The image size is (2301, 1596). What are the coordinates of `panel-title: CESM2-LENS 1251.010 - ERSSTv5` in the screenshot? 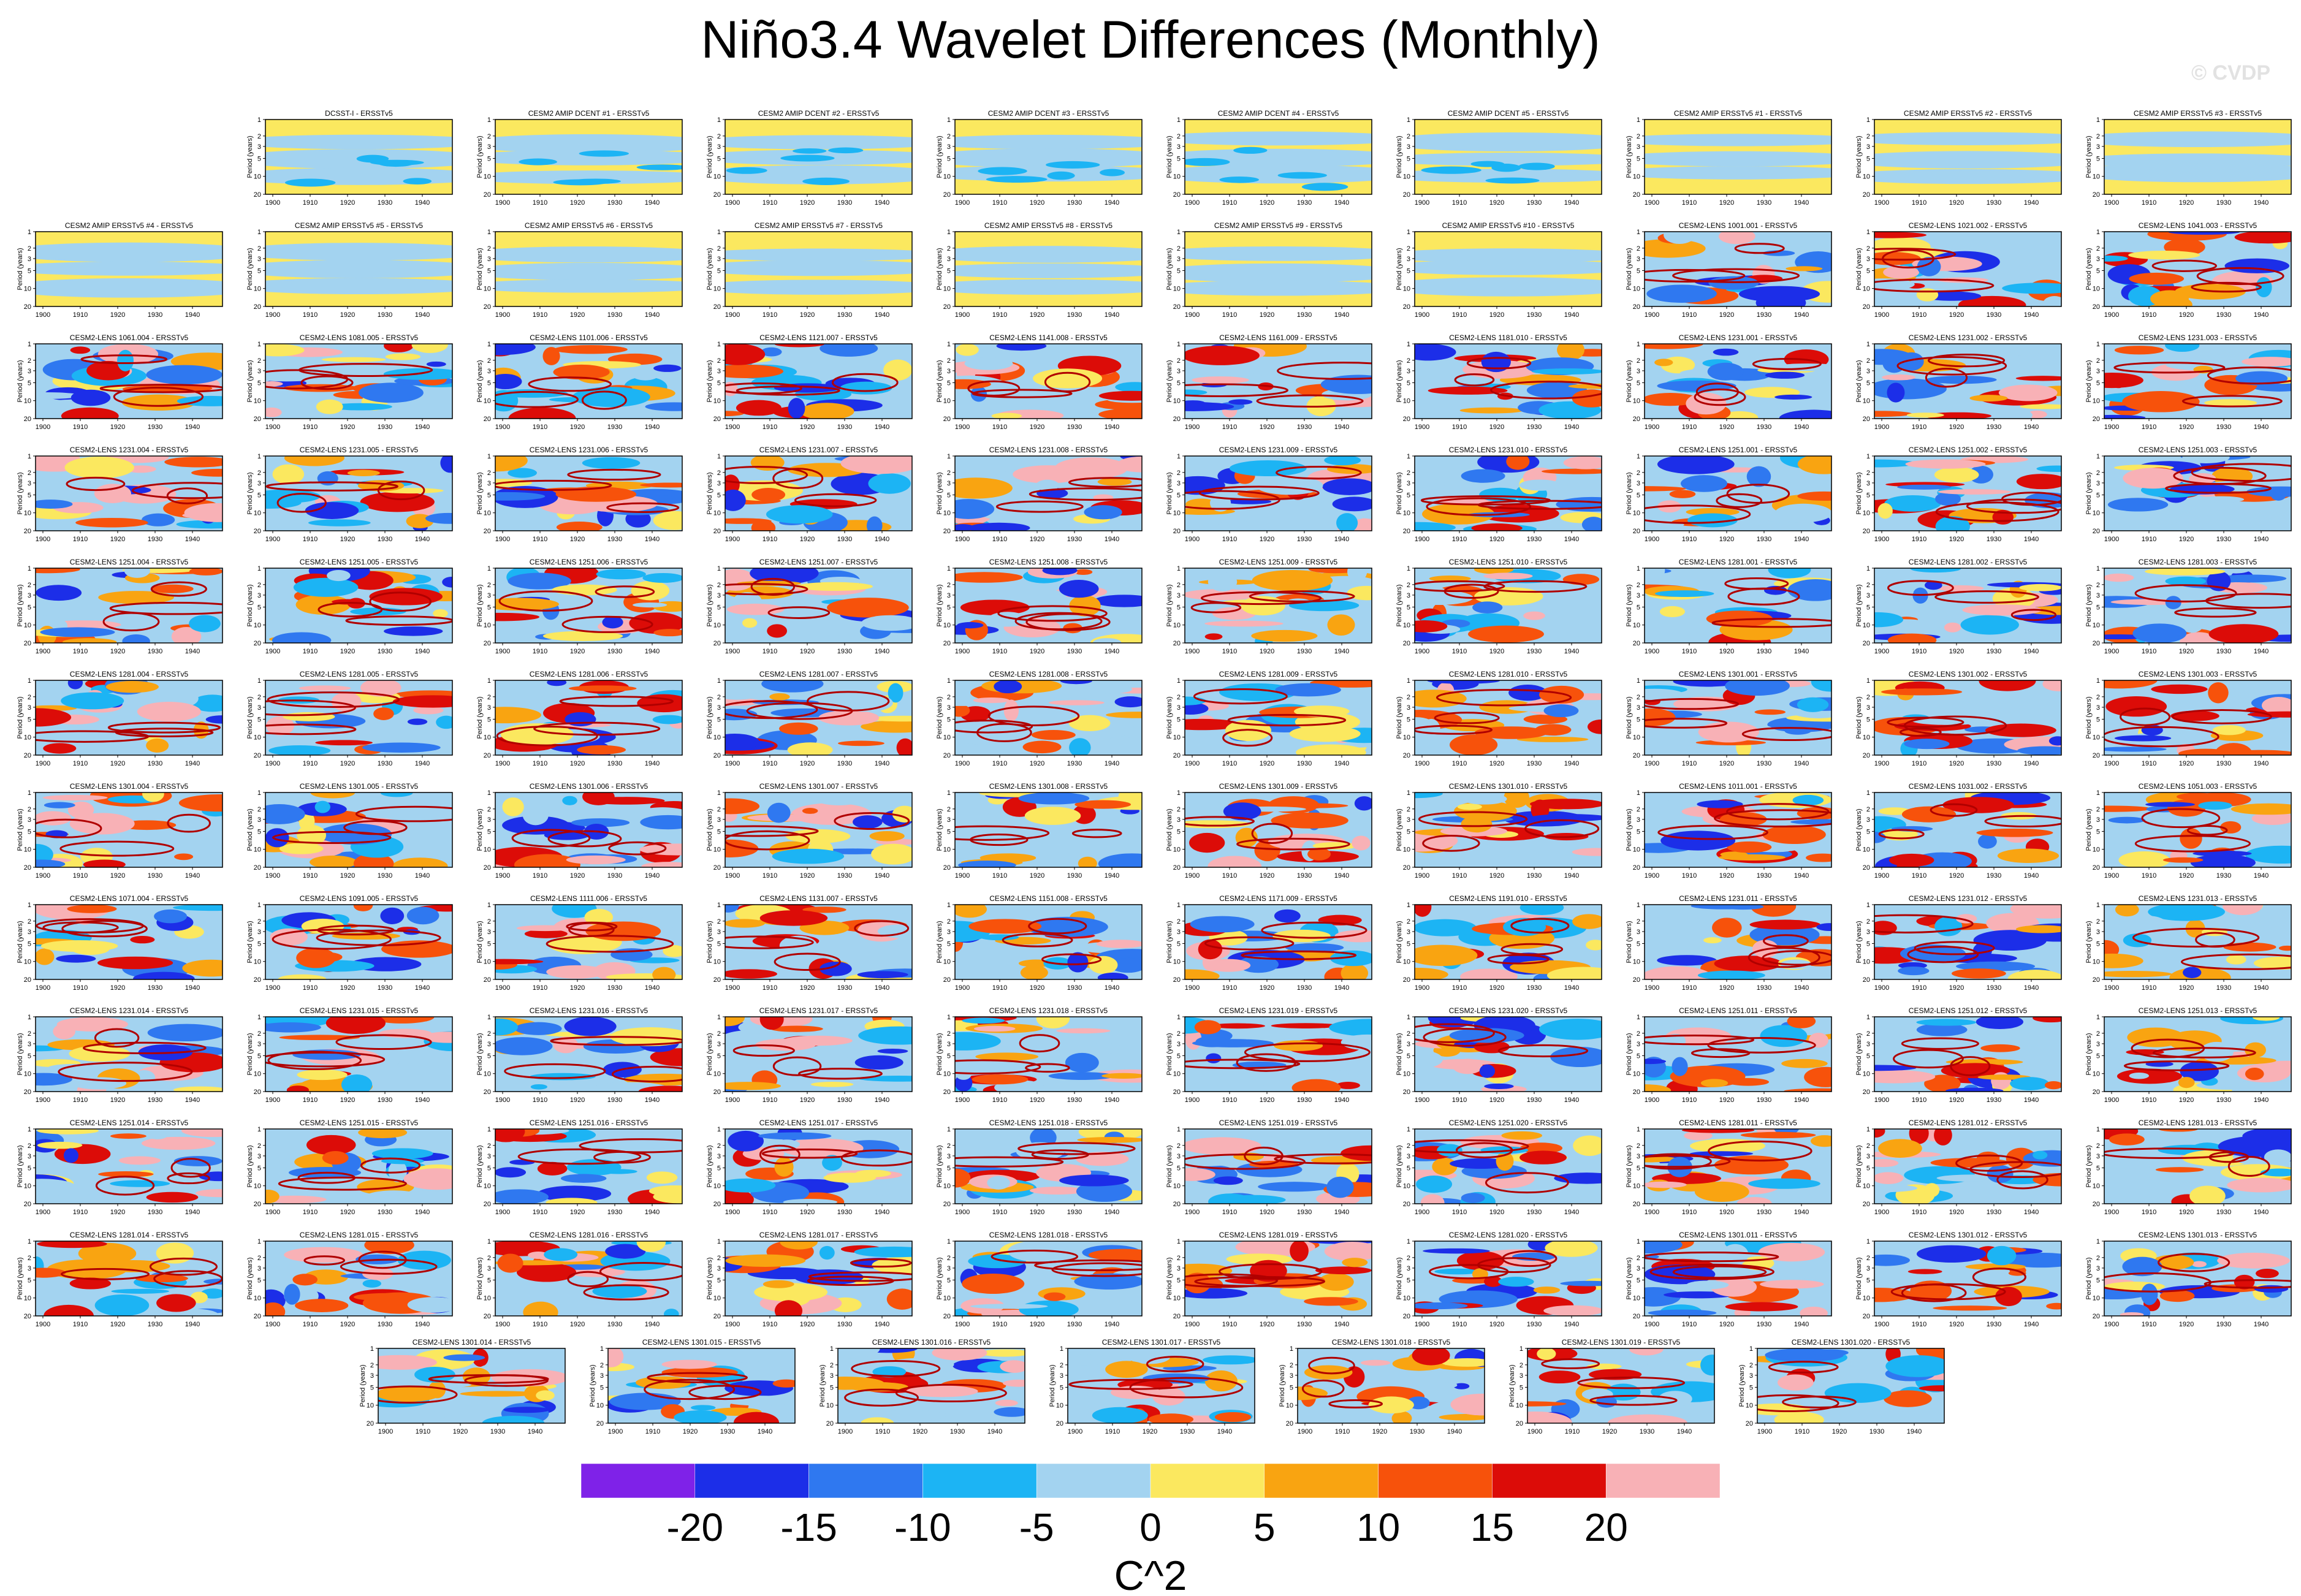 It's located at (1508, 562).